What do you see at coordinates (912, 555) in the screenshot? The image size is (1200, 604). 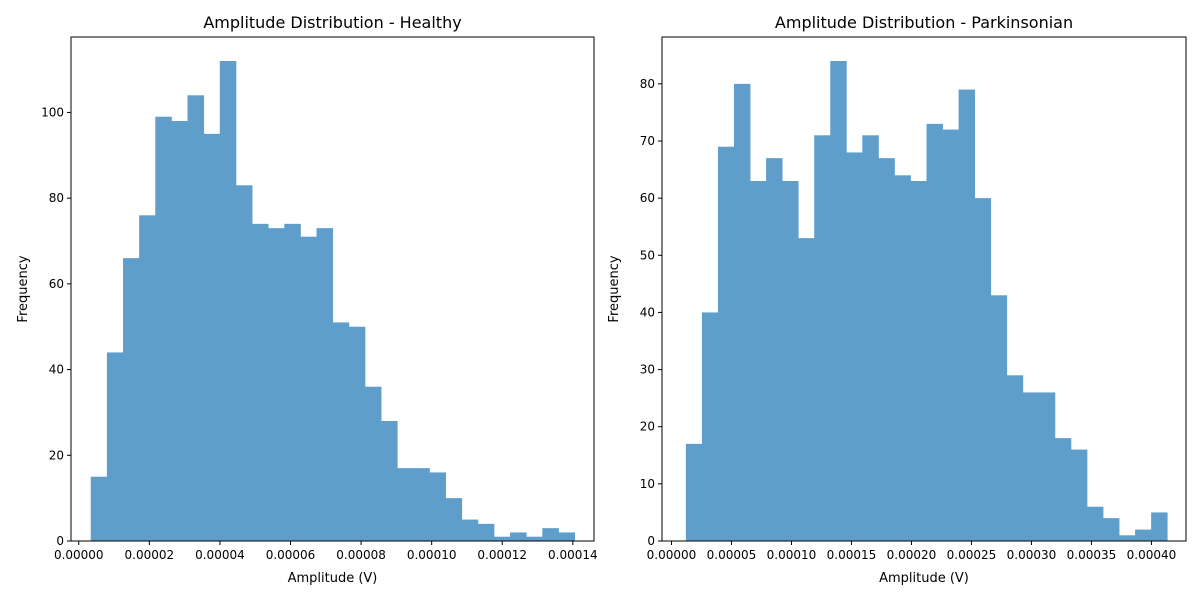 I see `x-tick-label: 0.00020` at bounding box center [912, 555].